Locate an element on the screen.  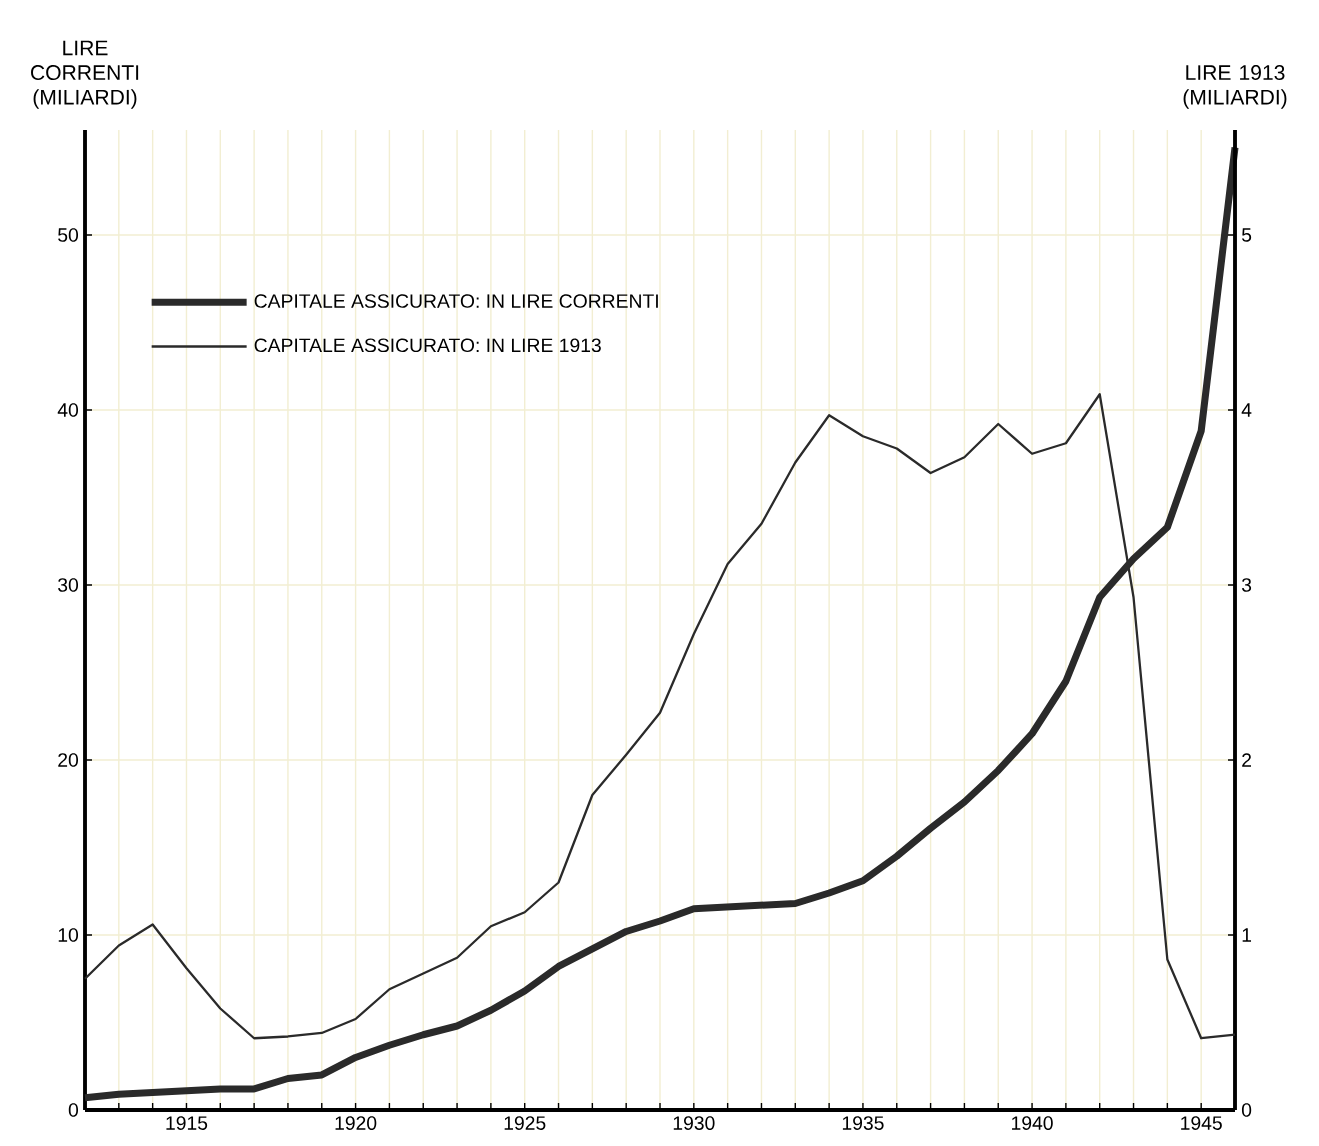
y-tick-label: 40 is located at coordinates (68, 410).